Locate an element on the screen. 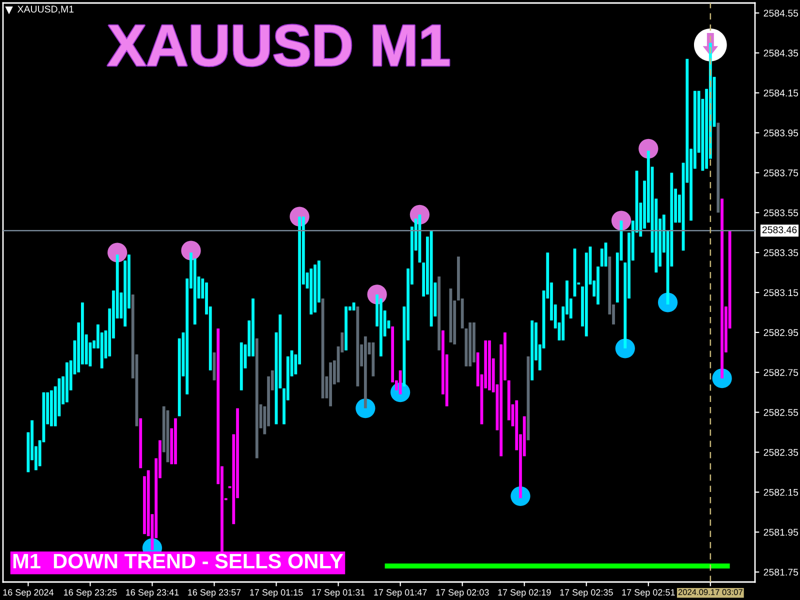  chart-title: XAUUSD M1 is located at coordinates (279, 45).